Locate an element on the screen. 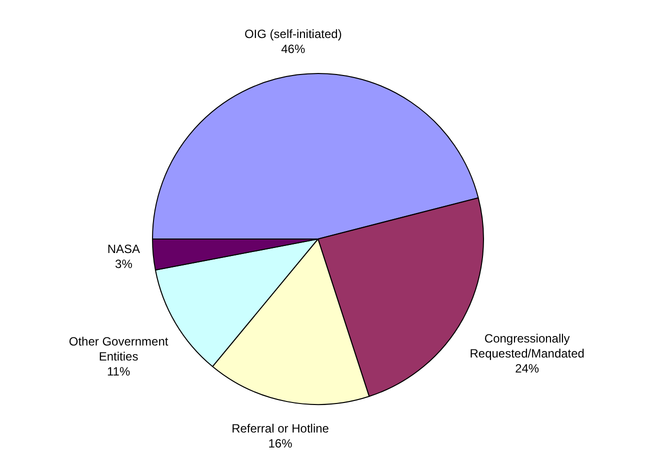 The width and height of the screenshot is (647, 465). data-label: 3% is located at coordinates (124, 264).